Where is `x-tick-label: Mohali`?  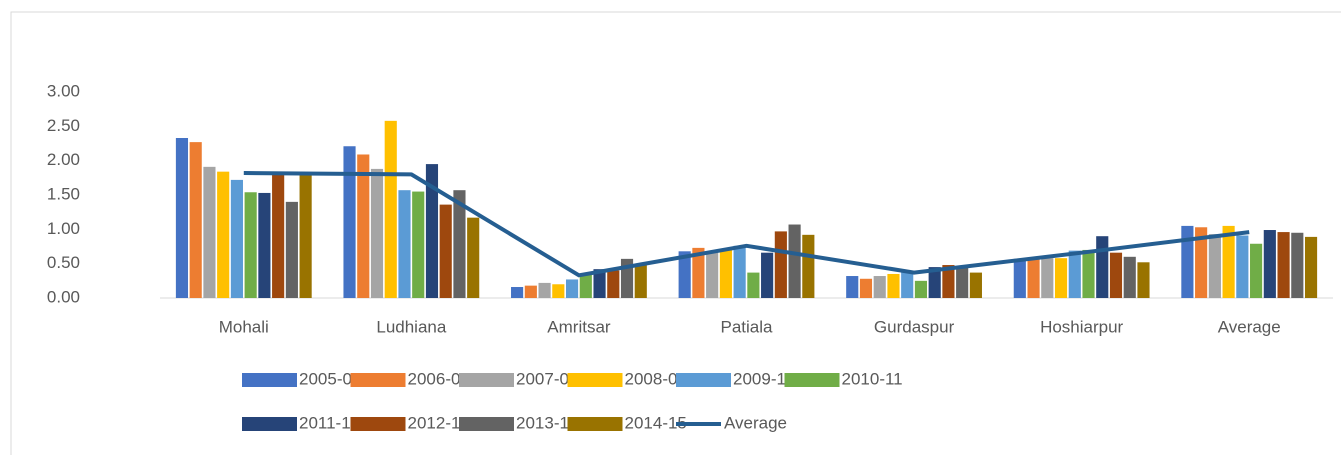 x-tick-label: Mohali is located at coordinates (244, 326).